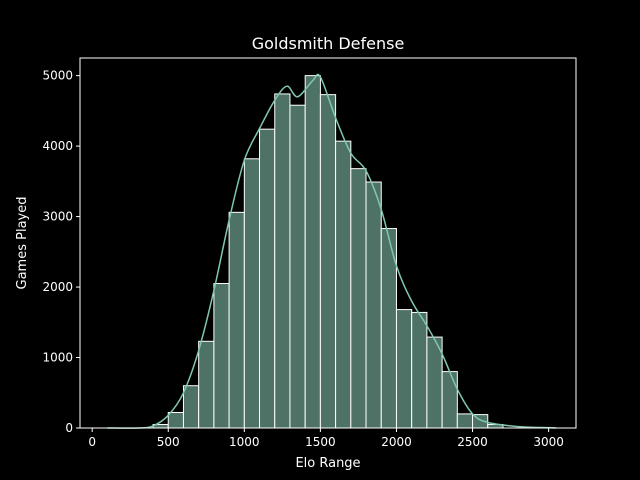 The height and width of the screenshot is (480, 640). Describe the element at coordinates (328, 43) in the screenshot. I see `chart-title: Goldsmith Defense` at that location.